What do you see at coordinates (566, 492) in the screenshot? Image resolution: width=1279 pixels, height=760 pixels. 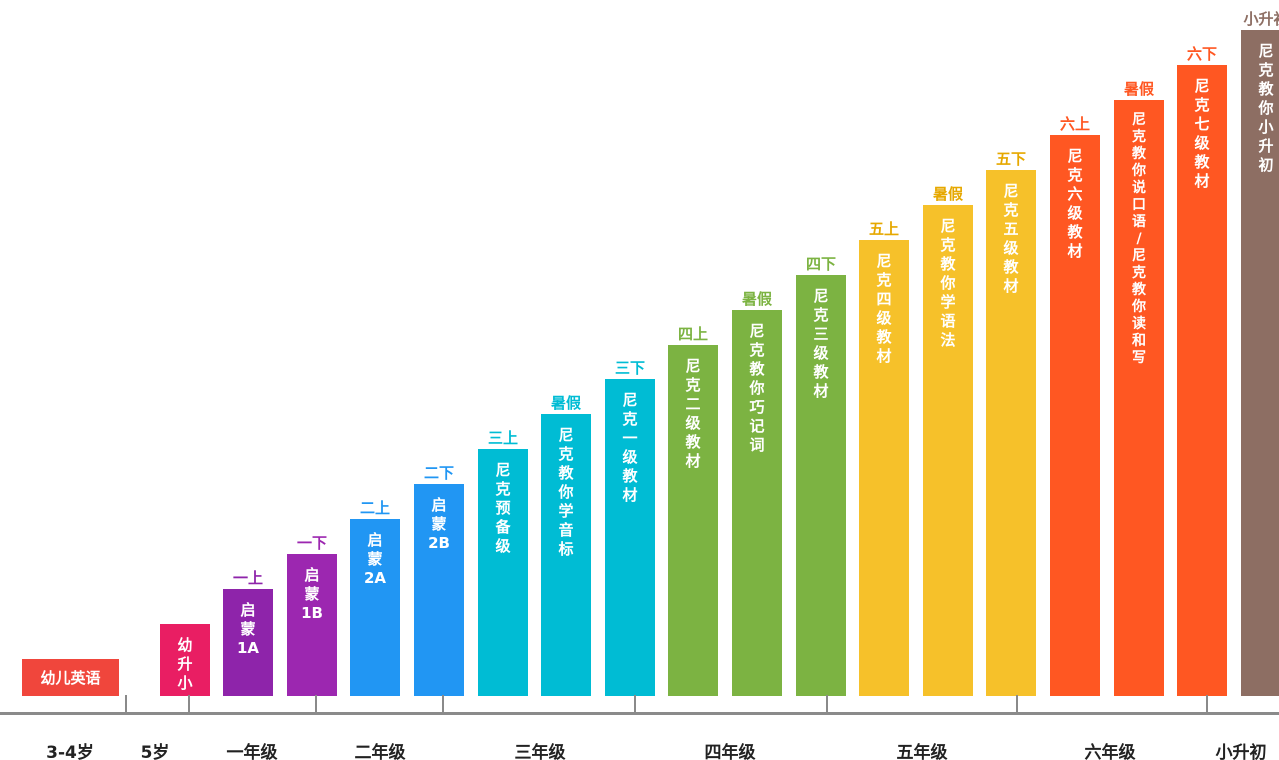 I see `bar-label: 尼 克 教 你 学 音 标` at bounding box center [566, 492].